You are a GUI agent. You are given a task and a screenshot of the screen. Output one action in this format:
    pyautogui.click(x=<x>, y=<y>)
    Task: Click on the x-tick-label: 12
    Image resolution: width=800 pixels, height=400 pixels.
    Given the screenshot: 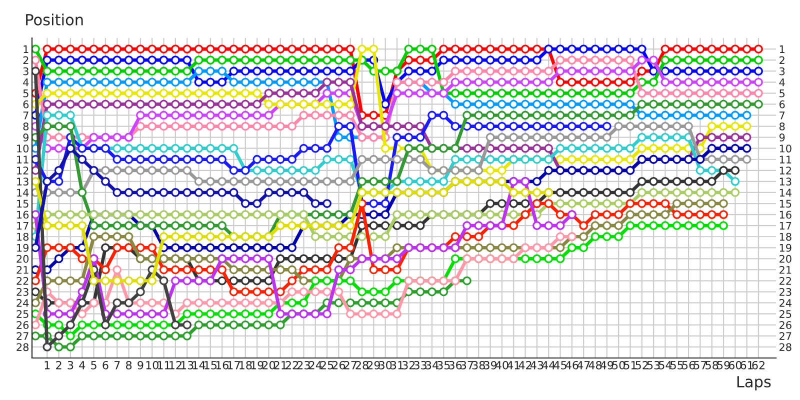 What is the action you would take?
    pyautogui.click(x=176, y=365)
    